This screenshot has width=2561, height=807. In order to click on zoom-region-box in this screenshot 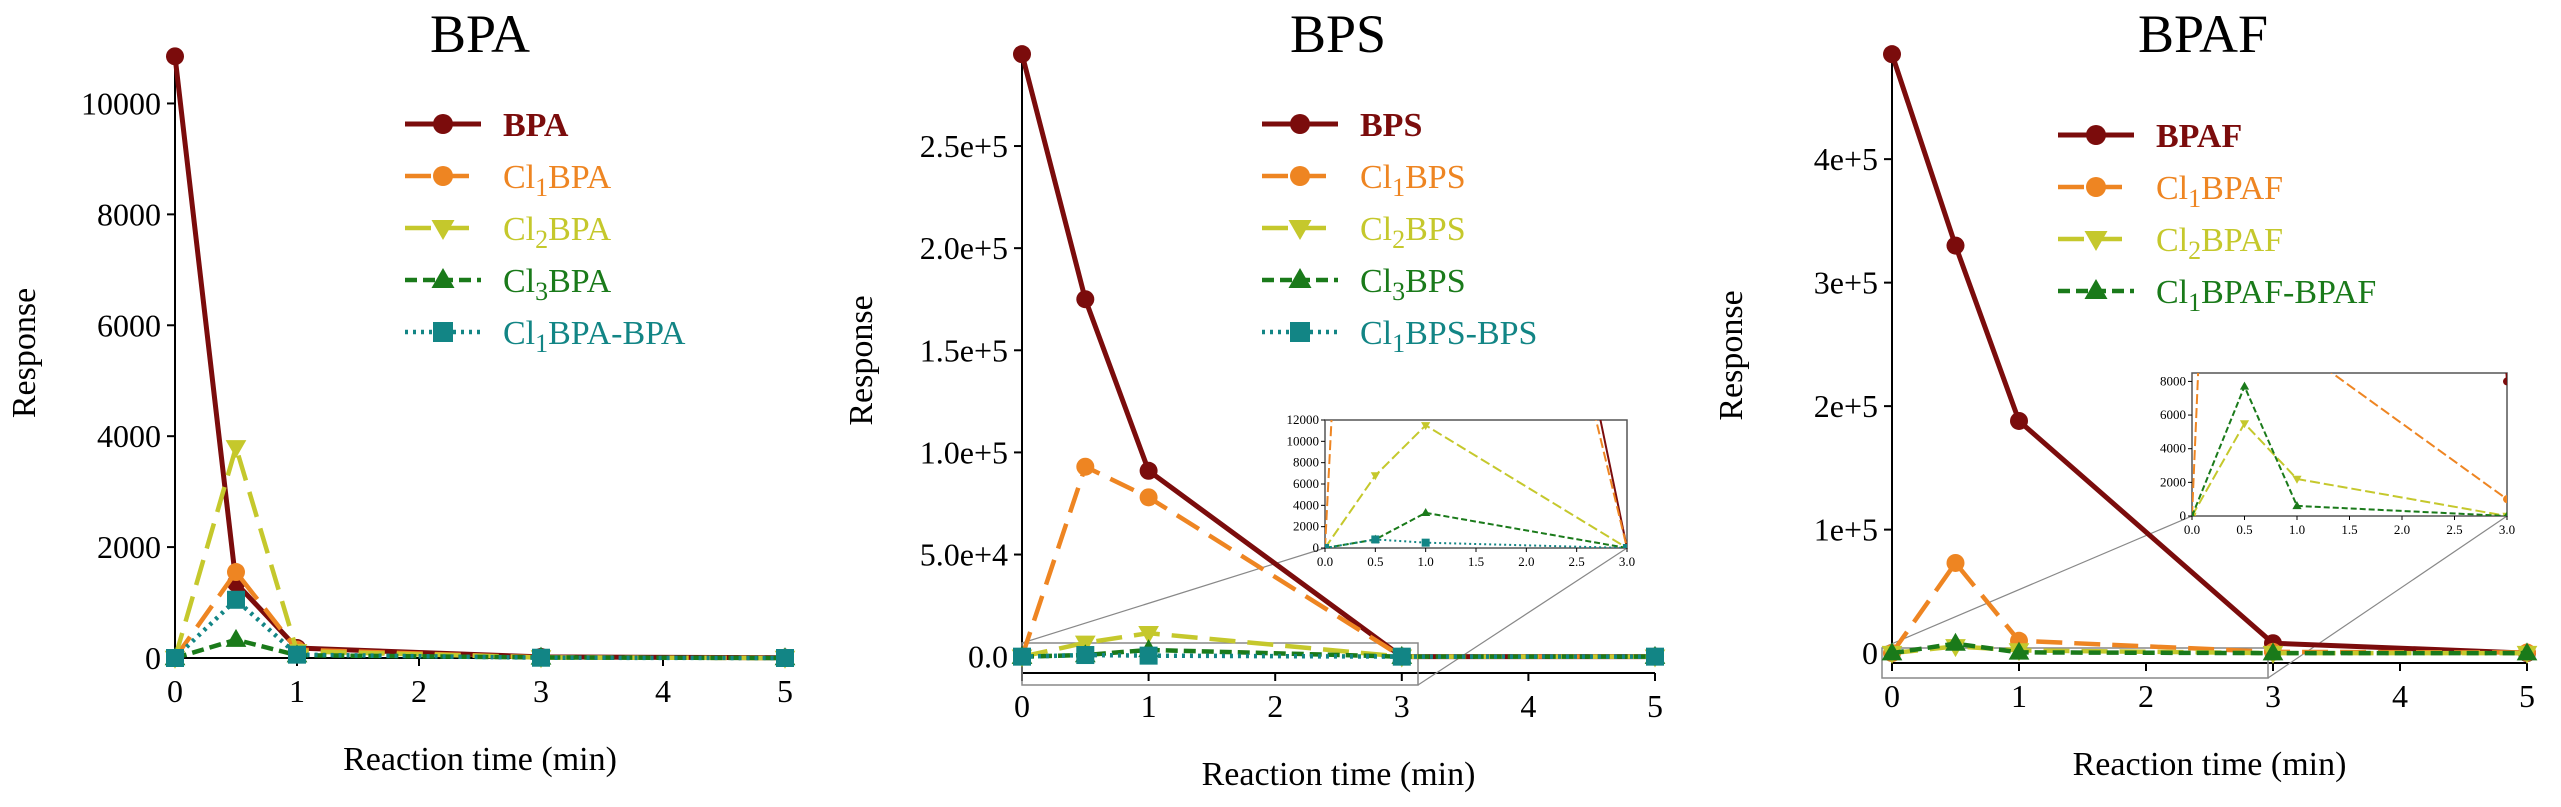, I will do `click(2075, 663)`.